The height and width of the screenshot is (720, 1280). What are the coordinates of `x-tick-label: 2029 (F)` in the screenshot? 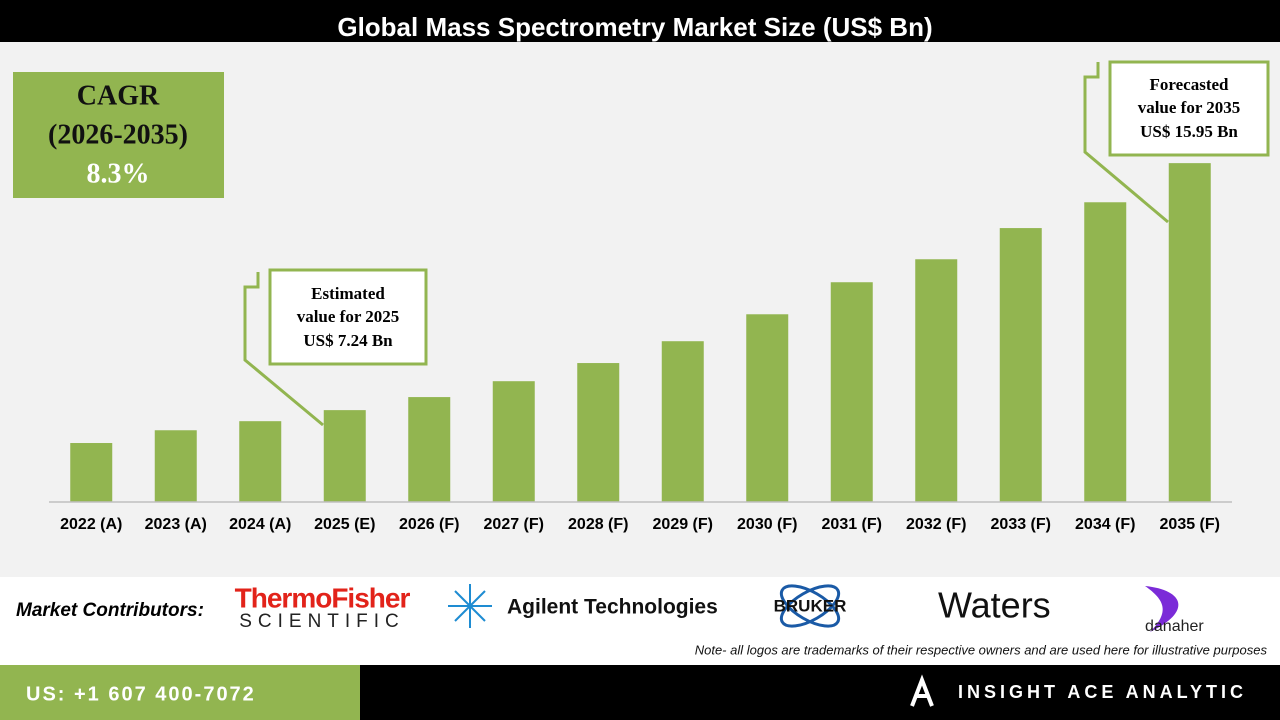 It's located at (683, 524).